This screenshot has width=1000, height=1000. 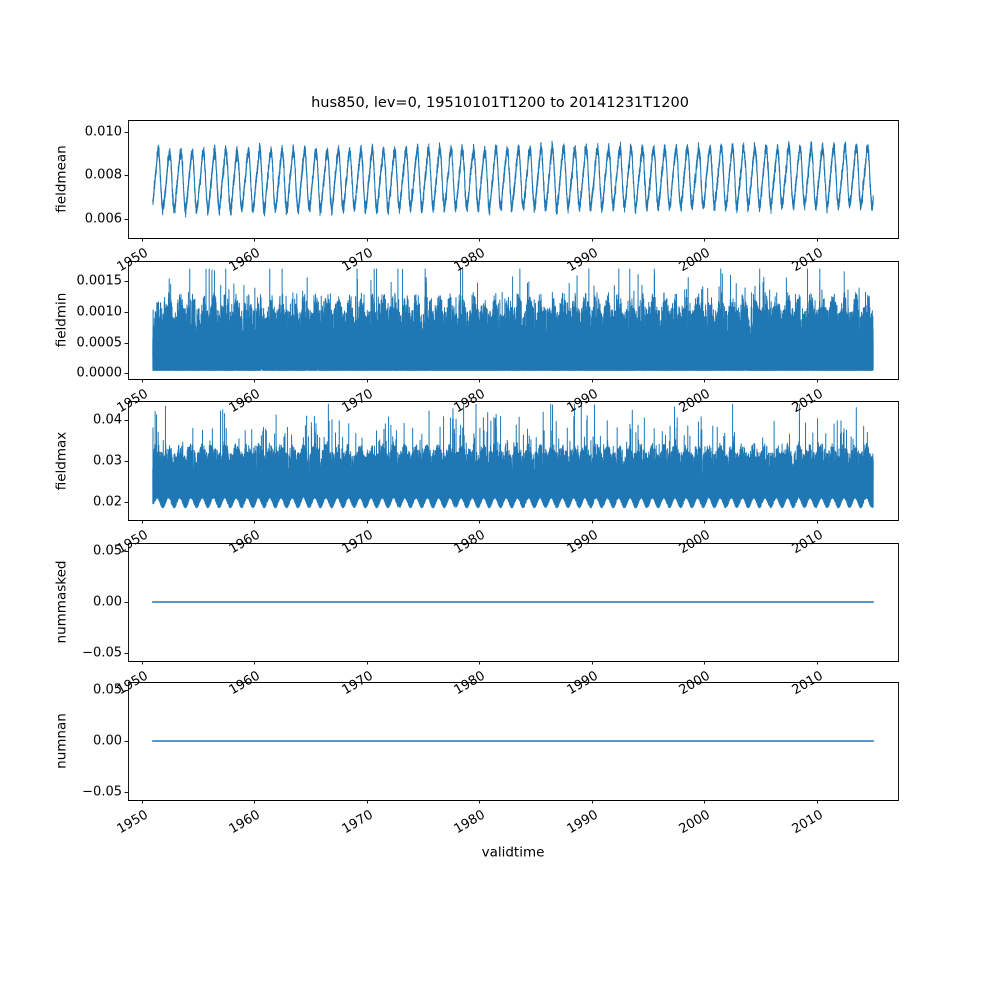 What do you see at coordinates (107, 741) in the screenshot?
I see `y-tick-label-numnan-1: 0.00` at bounding box center [107, 741].